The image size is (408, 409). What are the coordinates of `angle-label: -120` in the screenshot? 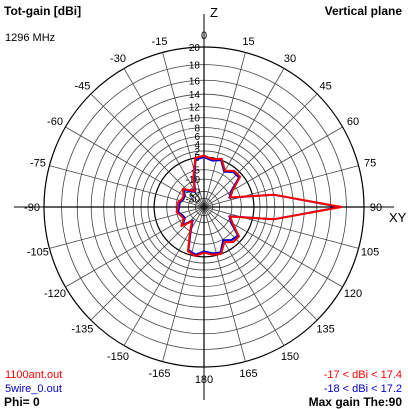 It's located at (55, 294).